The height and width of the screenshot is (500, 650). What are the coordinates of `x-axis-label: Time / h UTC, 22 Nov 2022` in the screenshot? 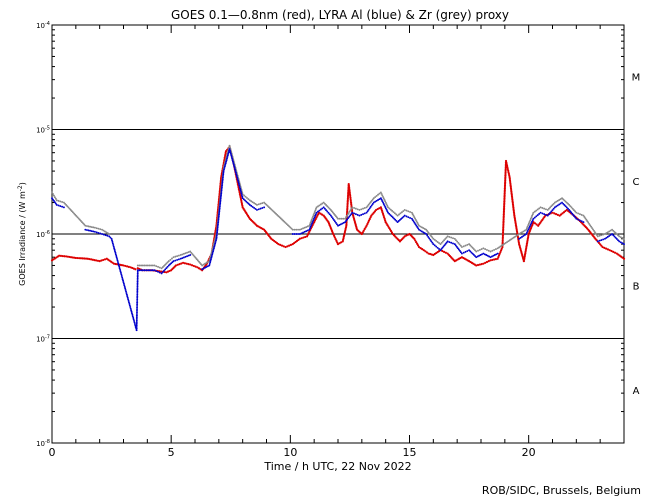 It's located at (337, 466).